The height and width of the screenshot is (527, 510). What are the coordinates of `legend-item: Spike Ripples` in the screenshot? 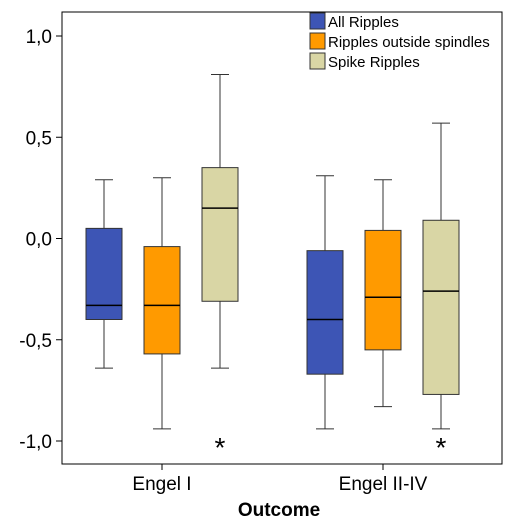 It's located at (364, 61).